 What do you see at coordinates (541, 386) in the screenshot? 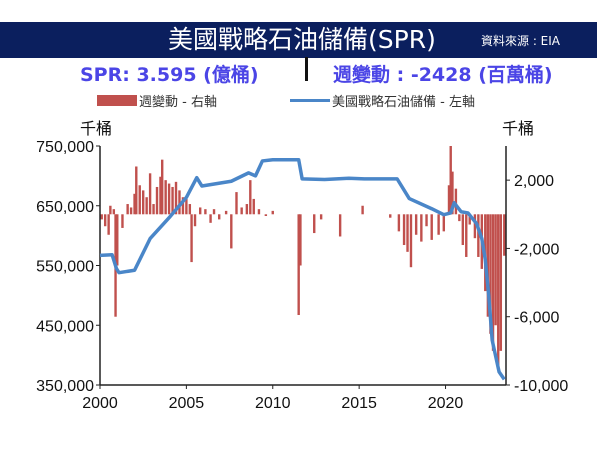
I see `right-tick-label: -10,000` at bounding box center [541, 386].